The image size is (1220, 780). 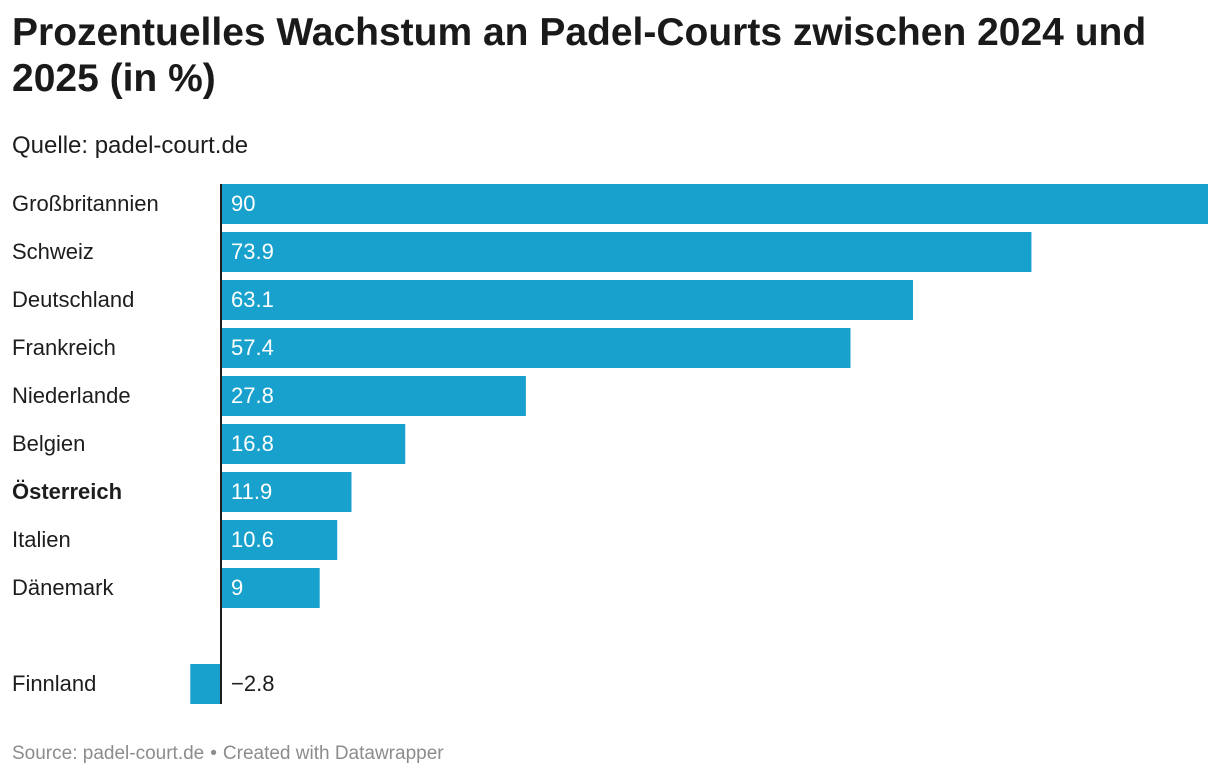 I want to click on category-label: Niederlande, so click(x=71, y=395).